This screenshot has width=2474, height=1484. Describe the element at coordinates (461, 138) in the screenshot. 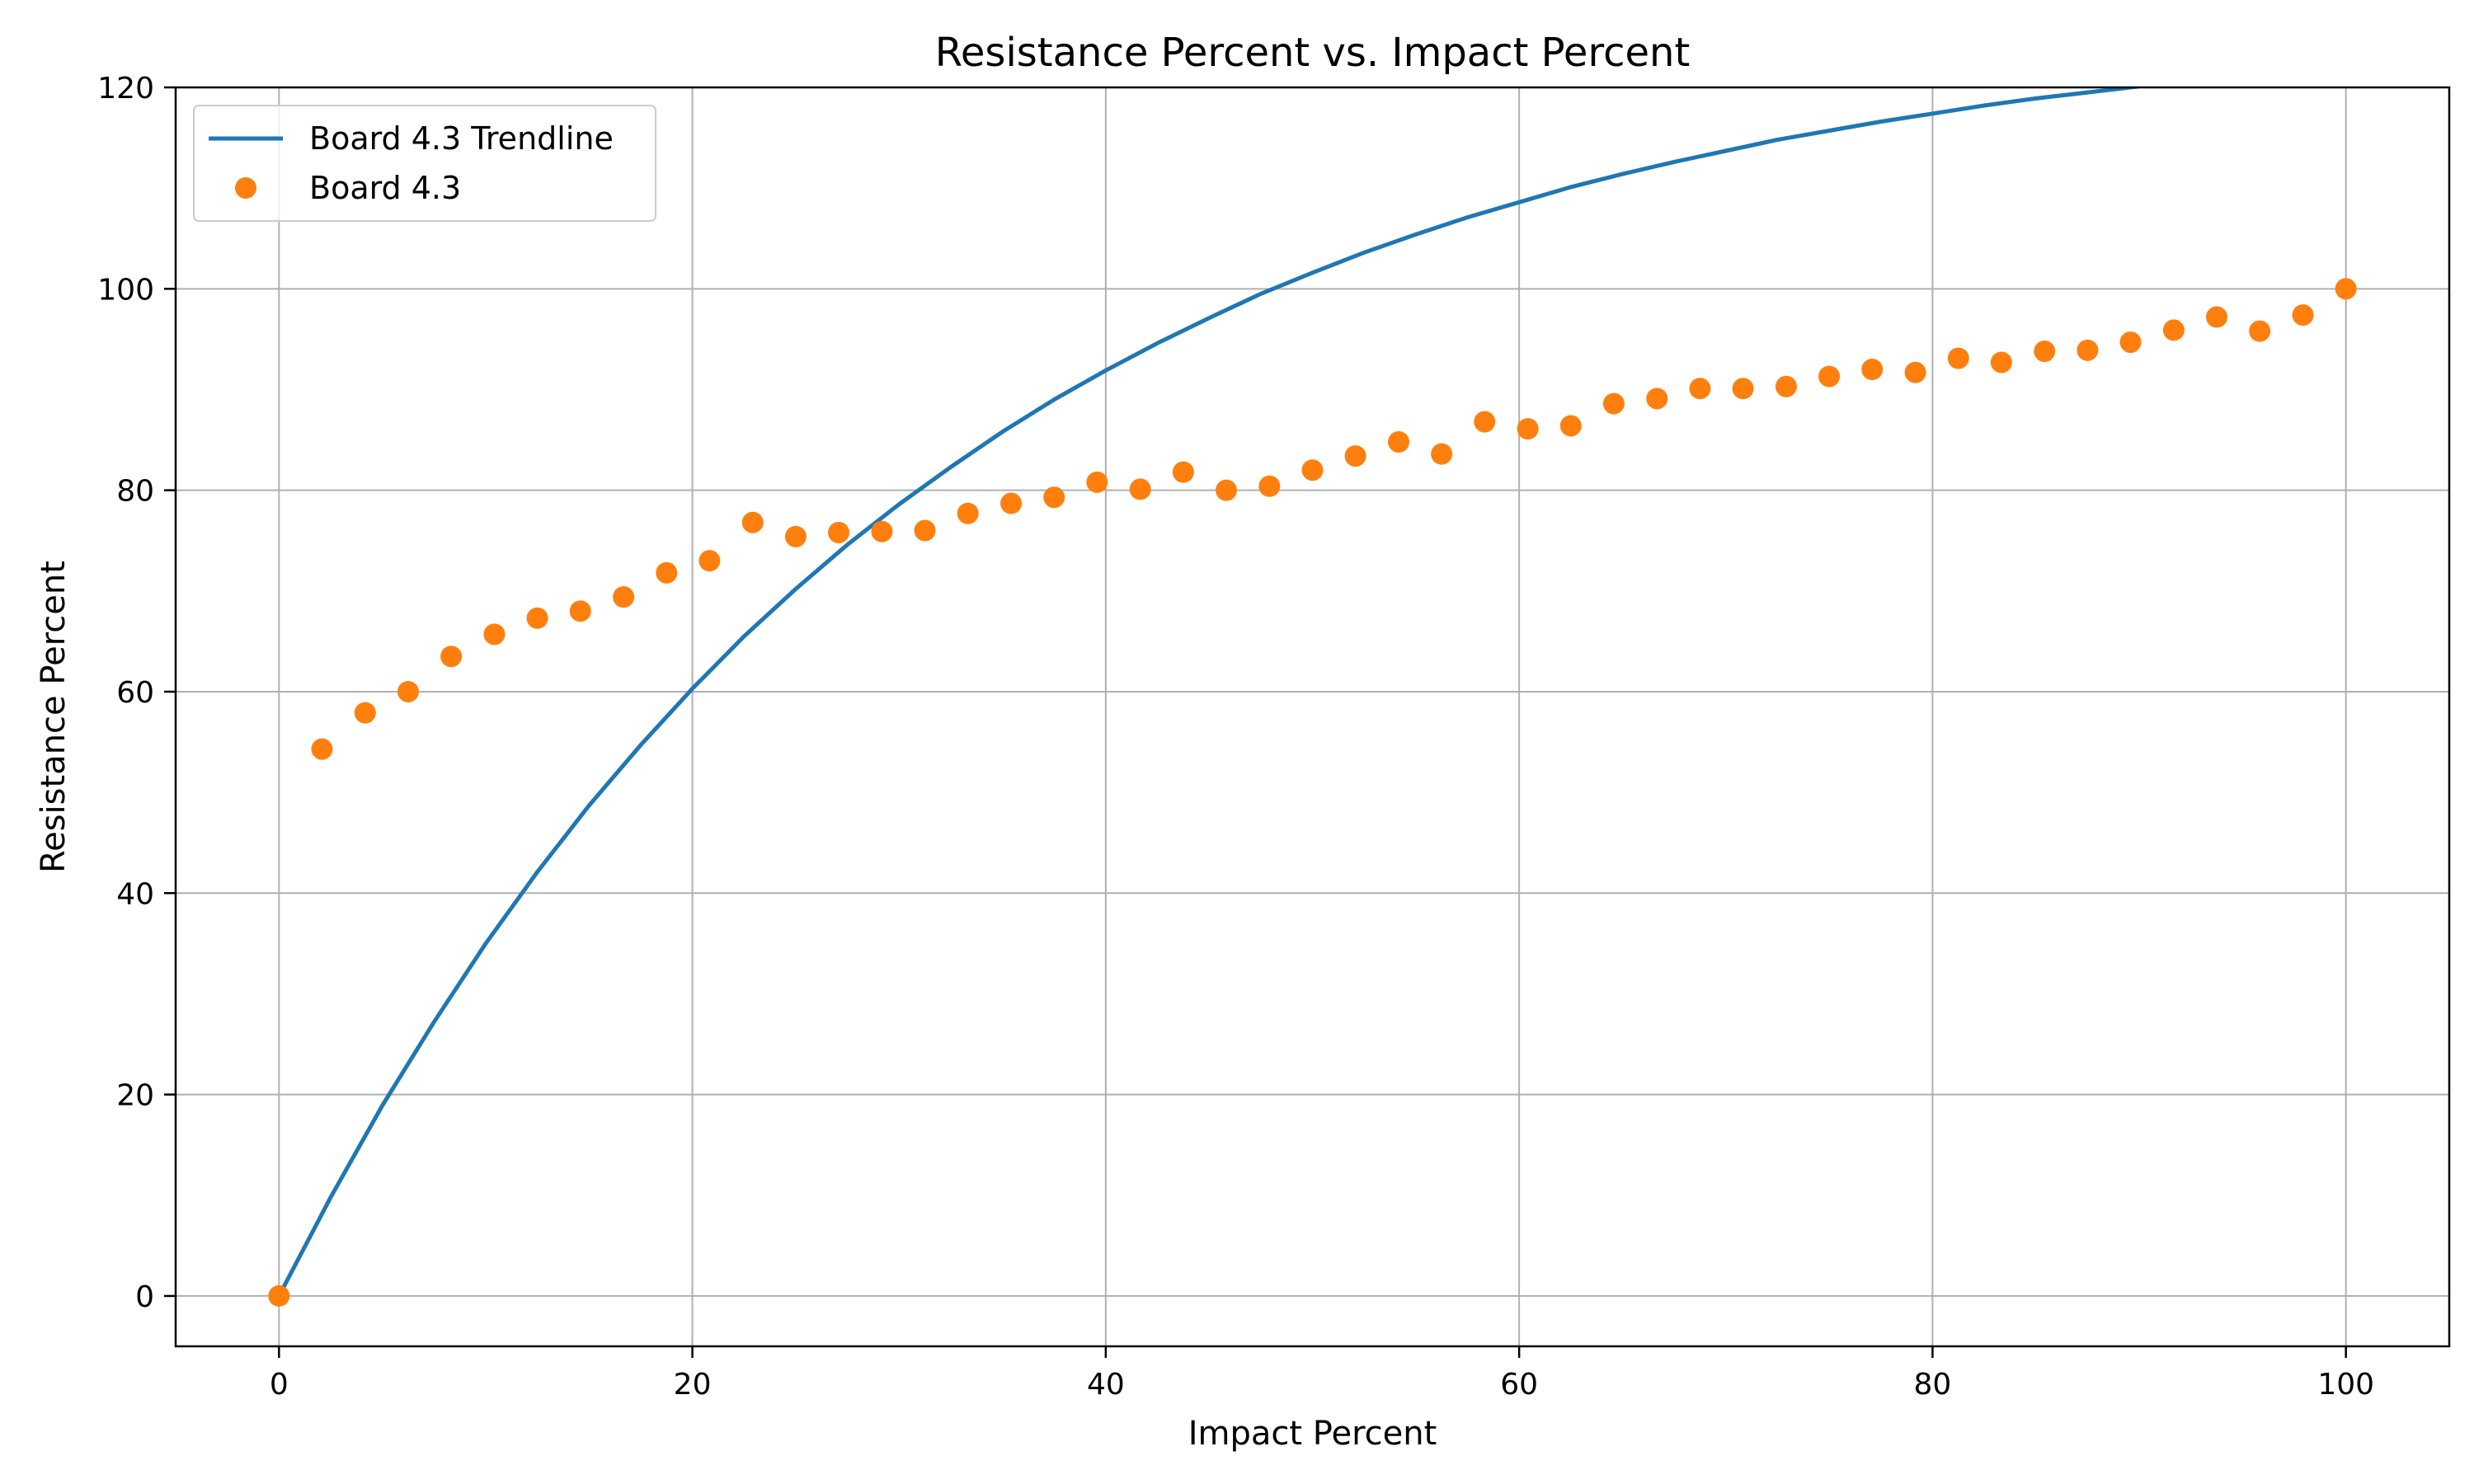

I see `legend-entry-trendline: Board 4.3 Trendline` at that location.